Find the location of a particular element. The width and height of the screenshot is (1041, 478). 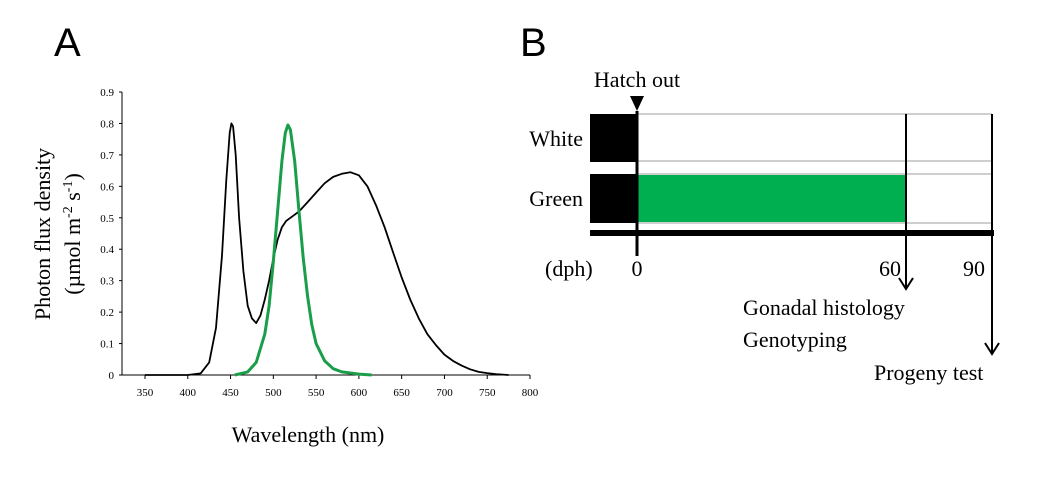

series-line-green is located at coordinates (303, 250).